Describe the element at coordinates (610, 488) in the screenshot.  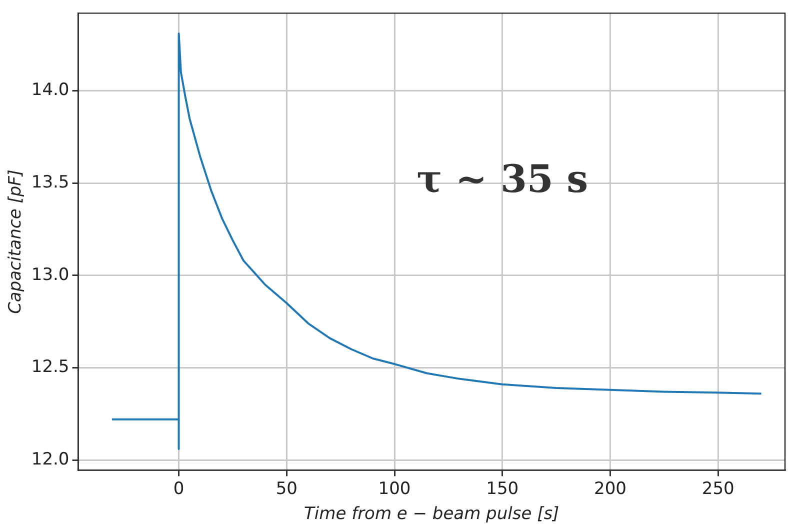
I see `x-tick-label: 200` at that location.